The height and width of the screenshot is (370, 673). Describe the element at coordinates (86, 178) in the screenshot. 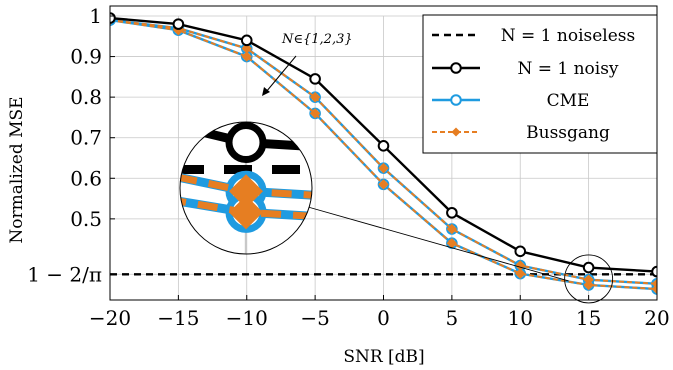

I see `y-tick-label: 0.6` at that location.